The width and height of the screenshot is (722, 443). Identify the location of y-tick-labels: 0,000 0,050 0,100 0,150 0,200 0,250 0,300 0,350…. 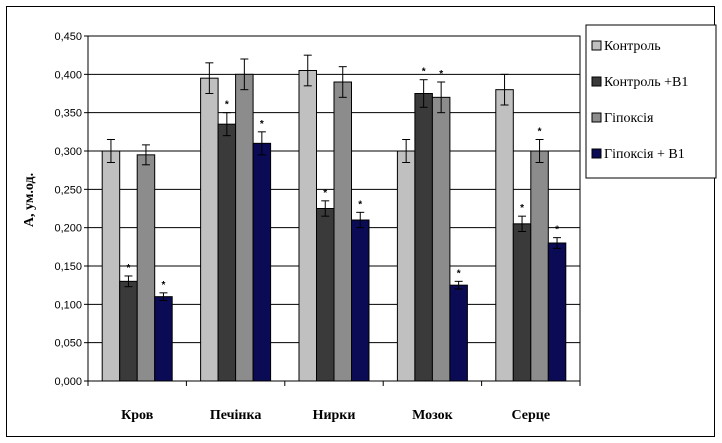
(68, 209).